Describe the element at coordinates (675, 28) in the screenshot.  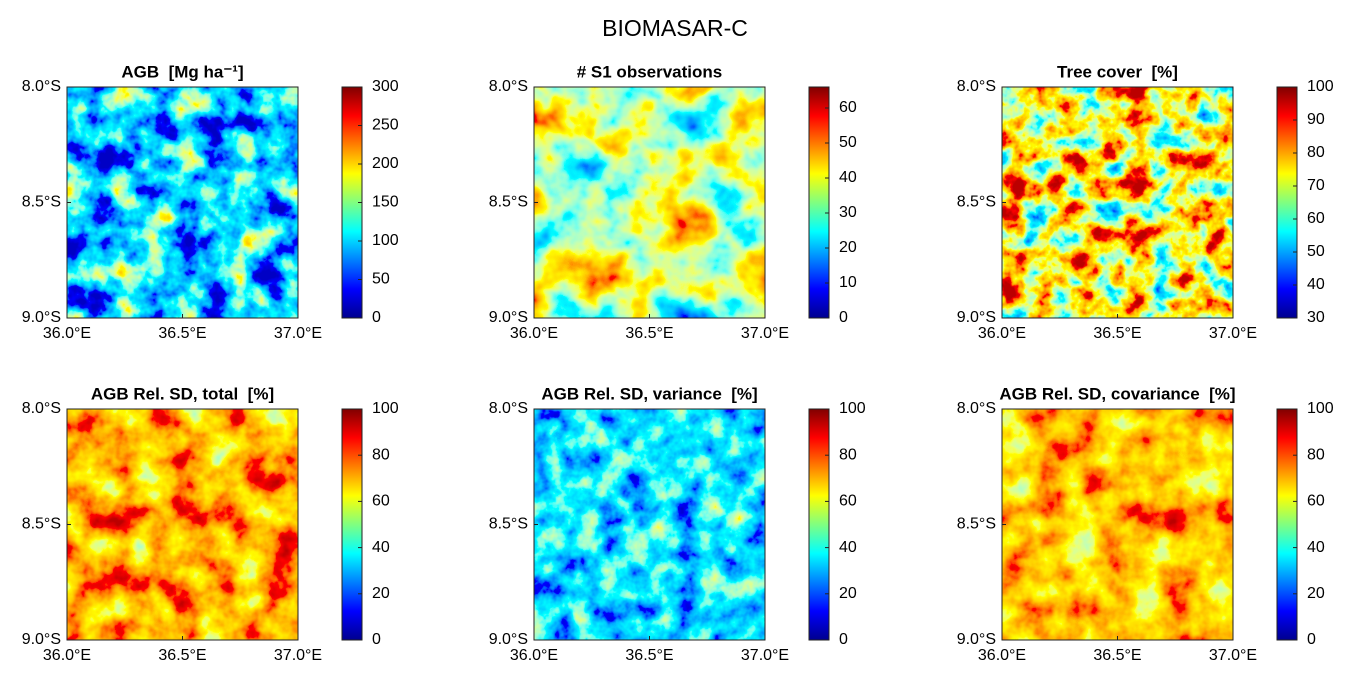
I see `figure-title: BIOMASAR-C` at that location.